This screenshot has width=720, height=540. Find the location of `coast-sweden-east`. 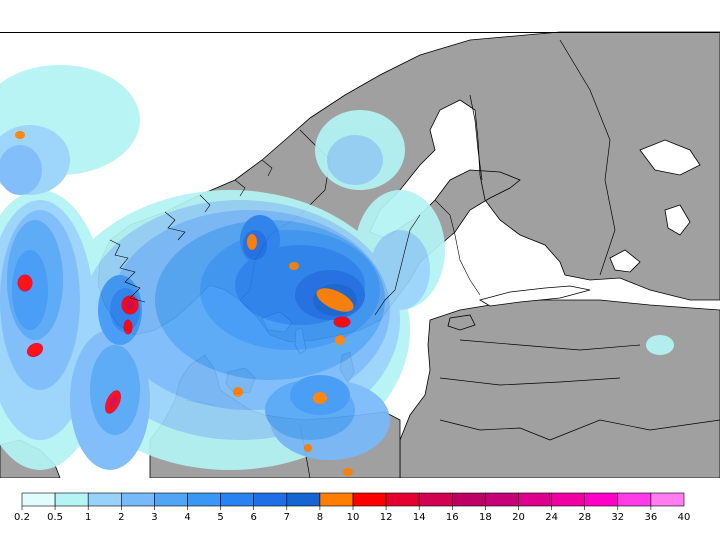

coast-sweden-east is located at coordinates (397, 265).